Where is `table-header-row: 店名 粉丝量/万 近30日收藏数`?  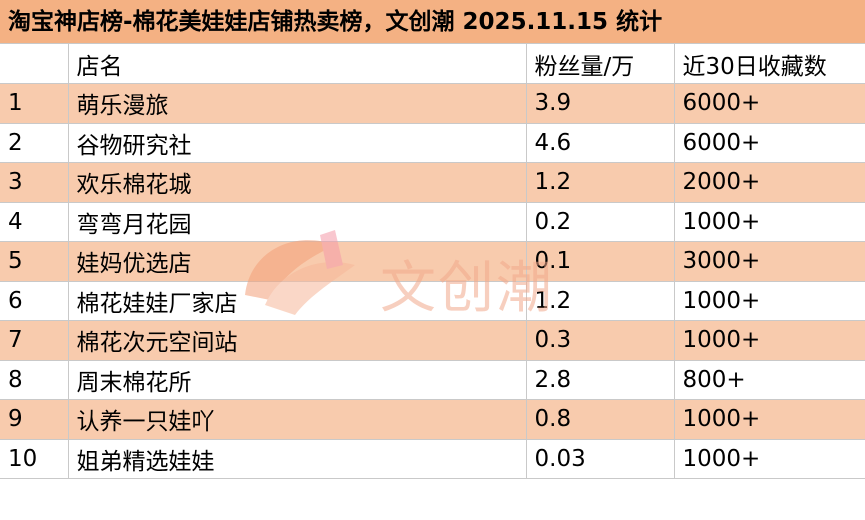
table-header-row: 店名 粉丝量/万 近30日收藏数 is located at coordinates (432, 64).